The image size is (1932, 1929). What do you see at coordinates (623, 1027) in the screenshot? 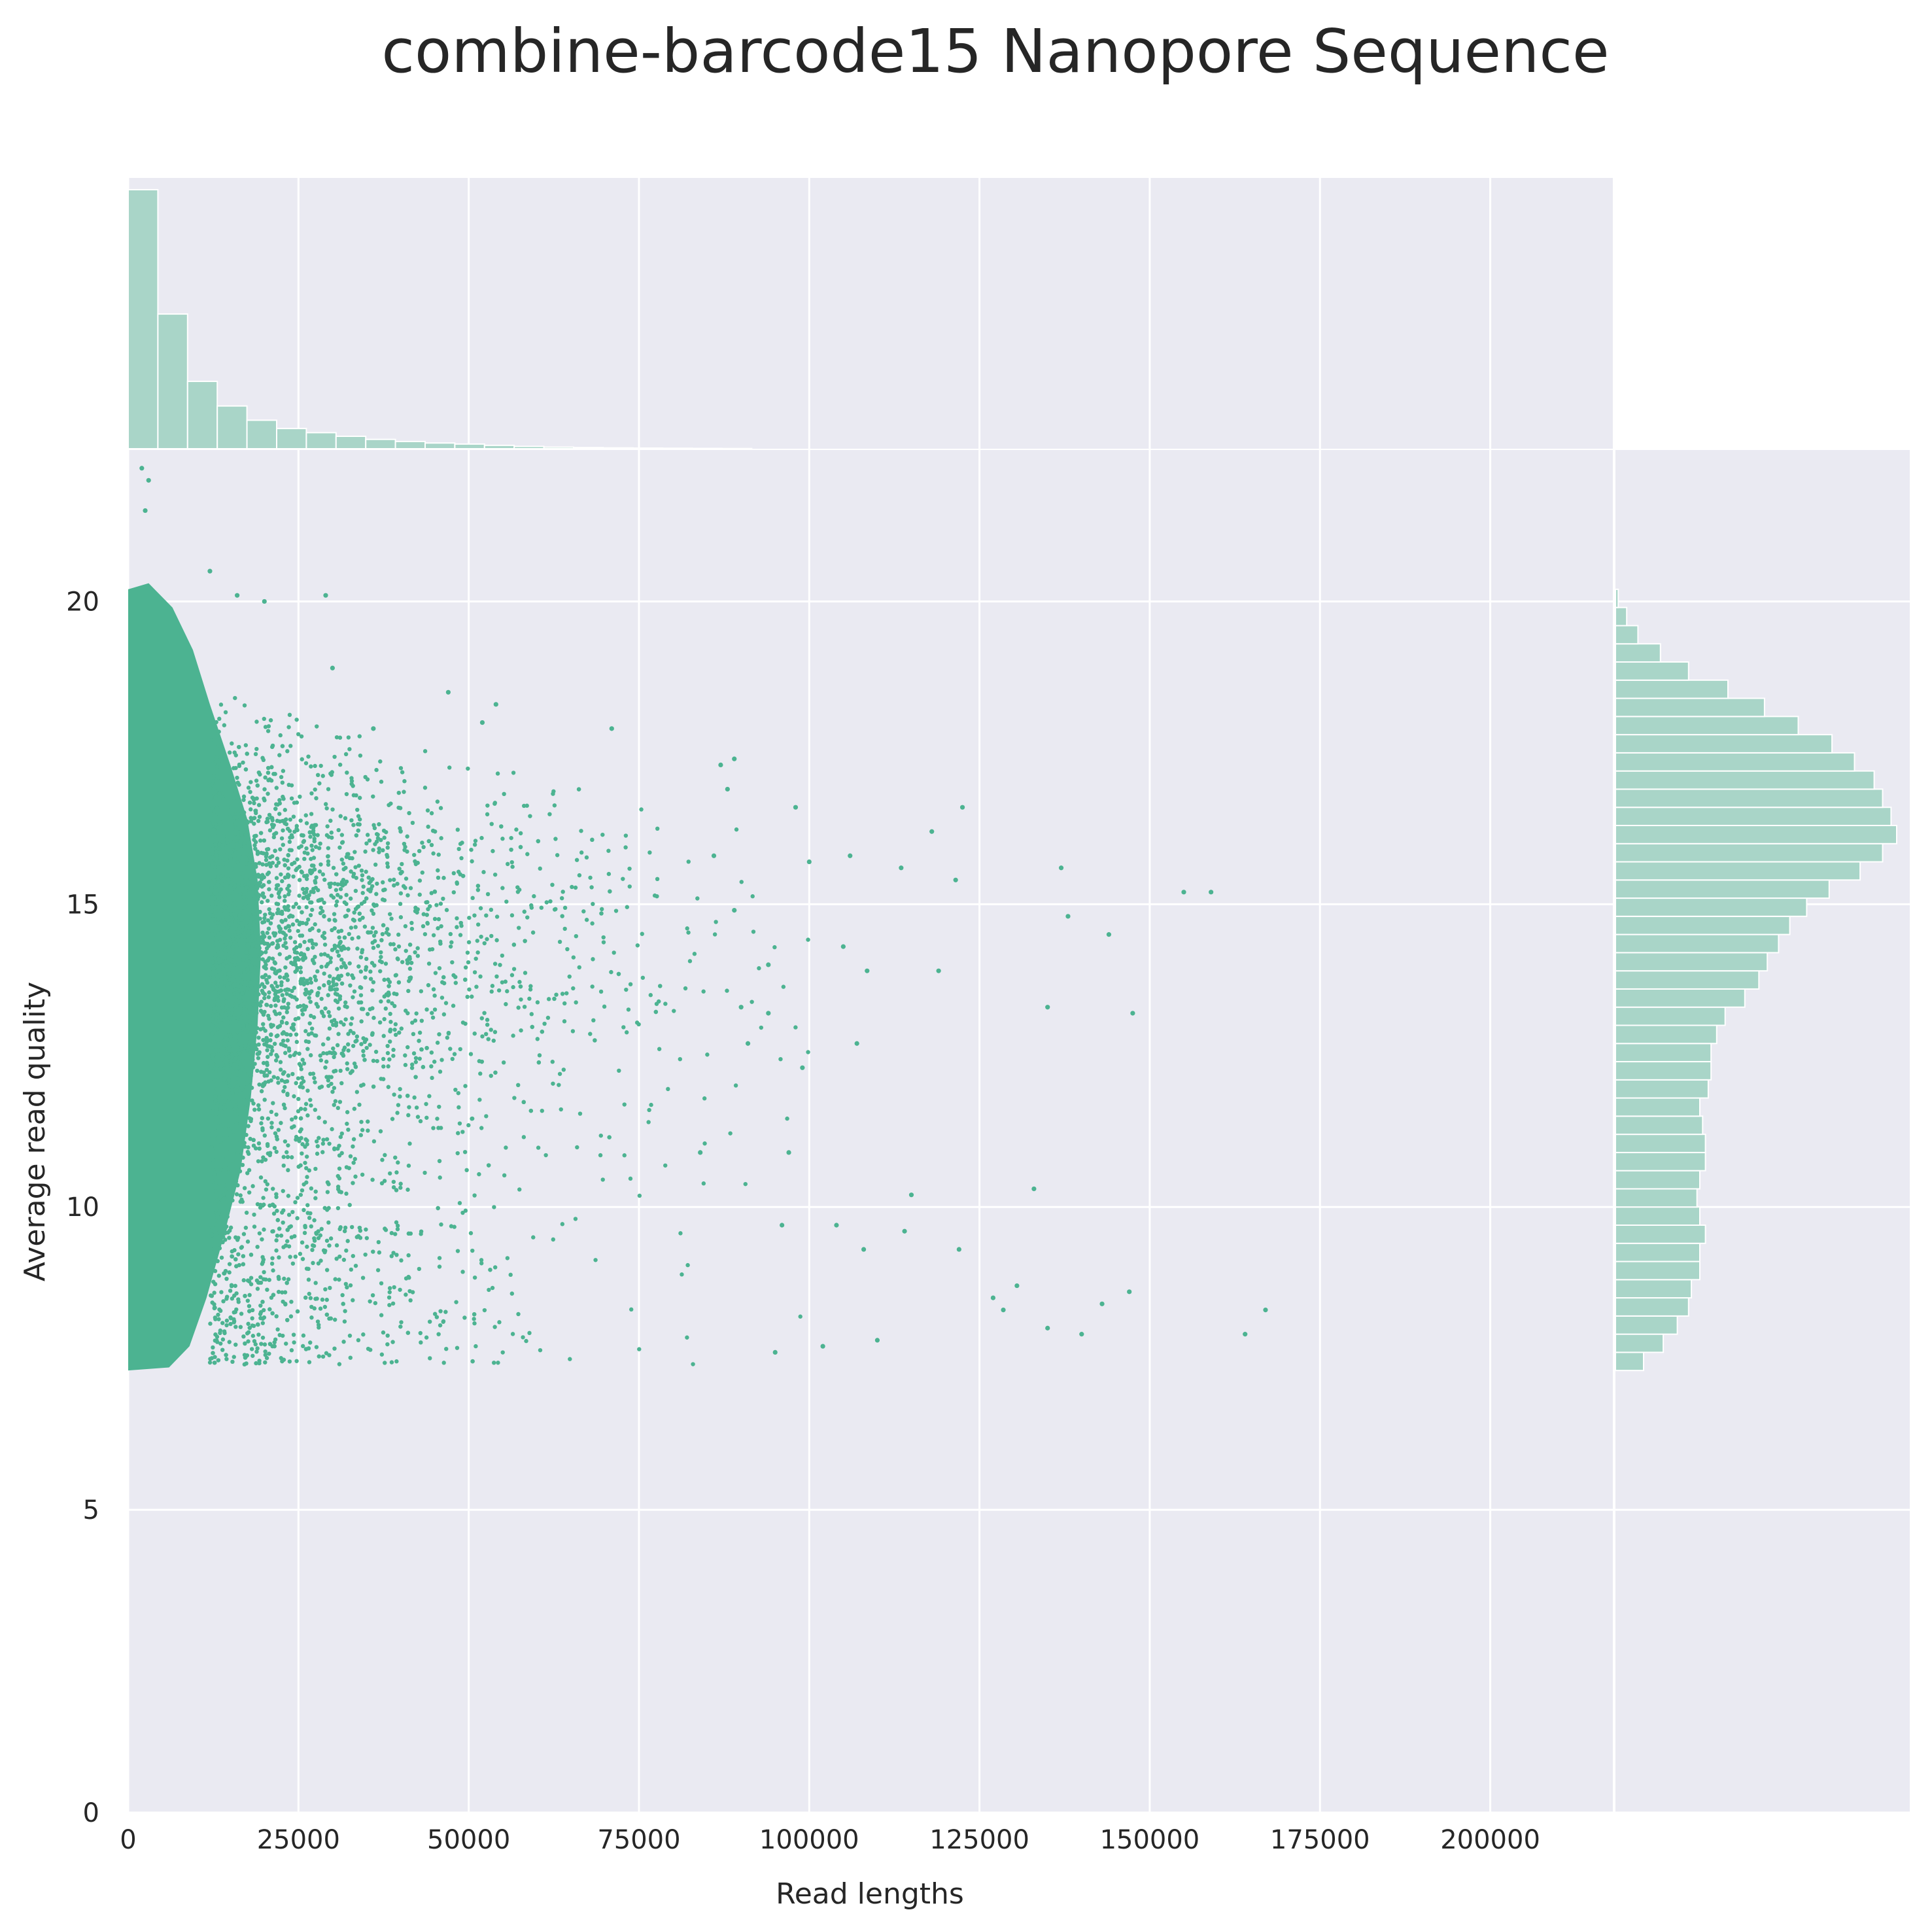
I see `scatter-point-1925` at bounding box center [623, 1027].